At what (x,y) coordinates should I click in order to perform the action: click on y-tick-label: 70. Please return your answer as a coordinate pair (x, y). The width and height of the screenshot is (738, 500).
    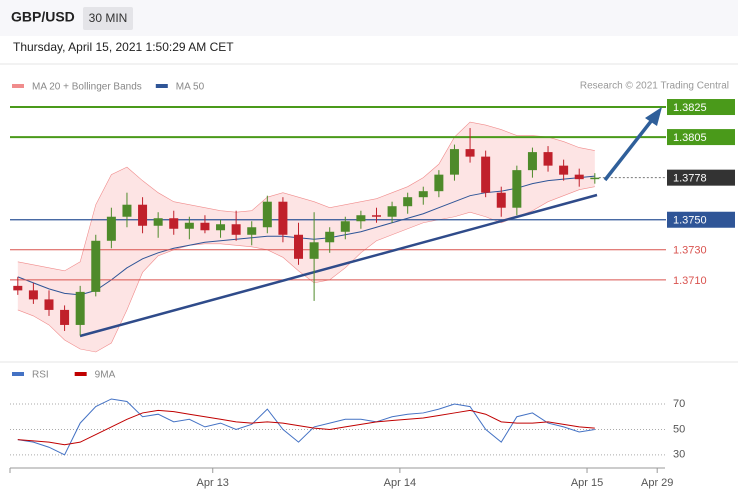
    Looking at the image, I should click on (679, 404).